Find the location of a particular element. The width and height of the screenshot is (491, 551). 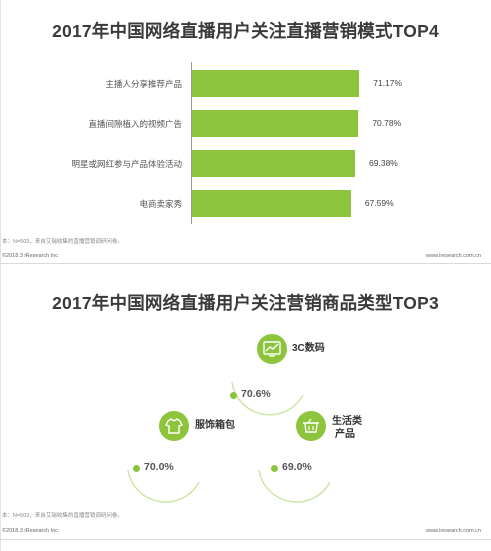

chart-icon is located at coordinates (272, 349).